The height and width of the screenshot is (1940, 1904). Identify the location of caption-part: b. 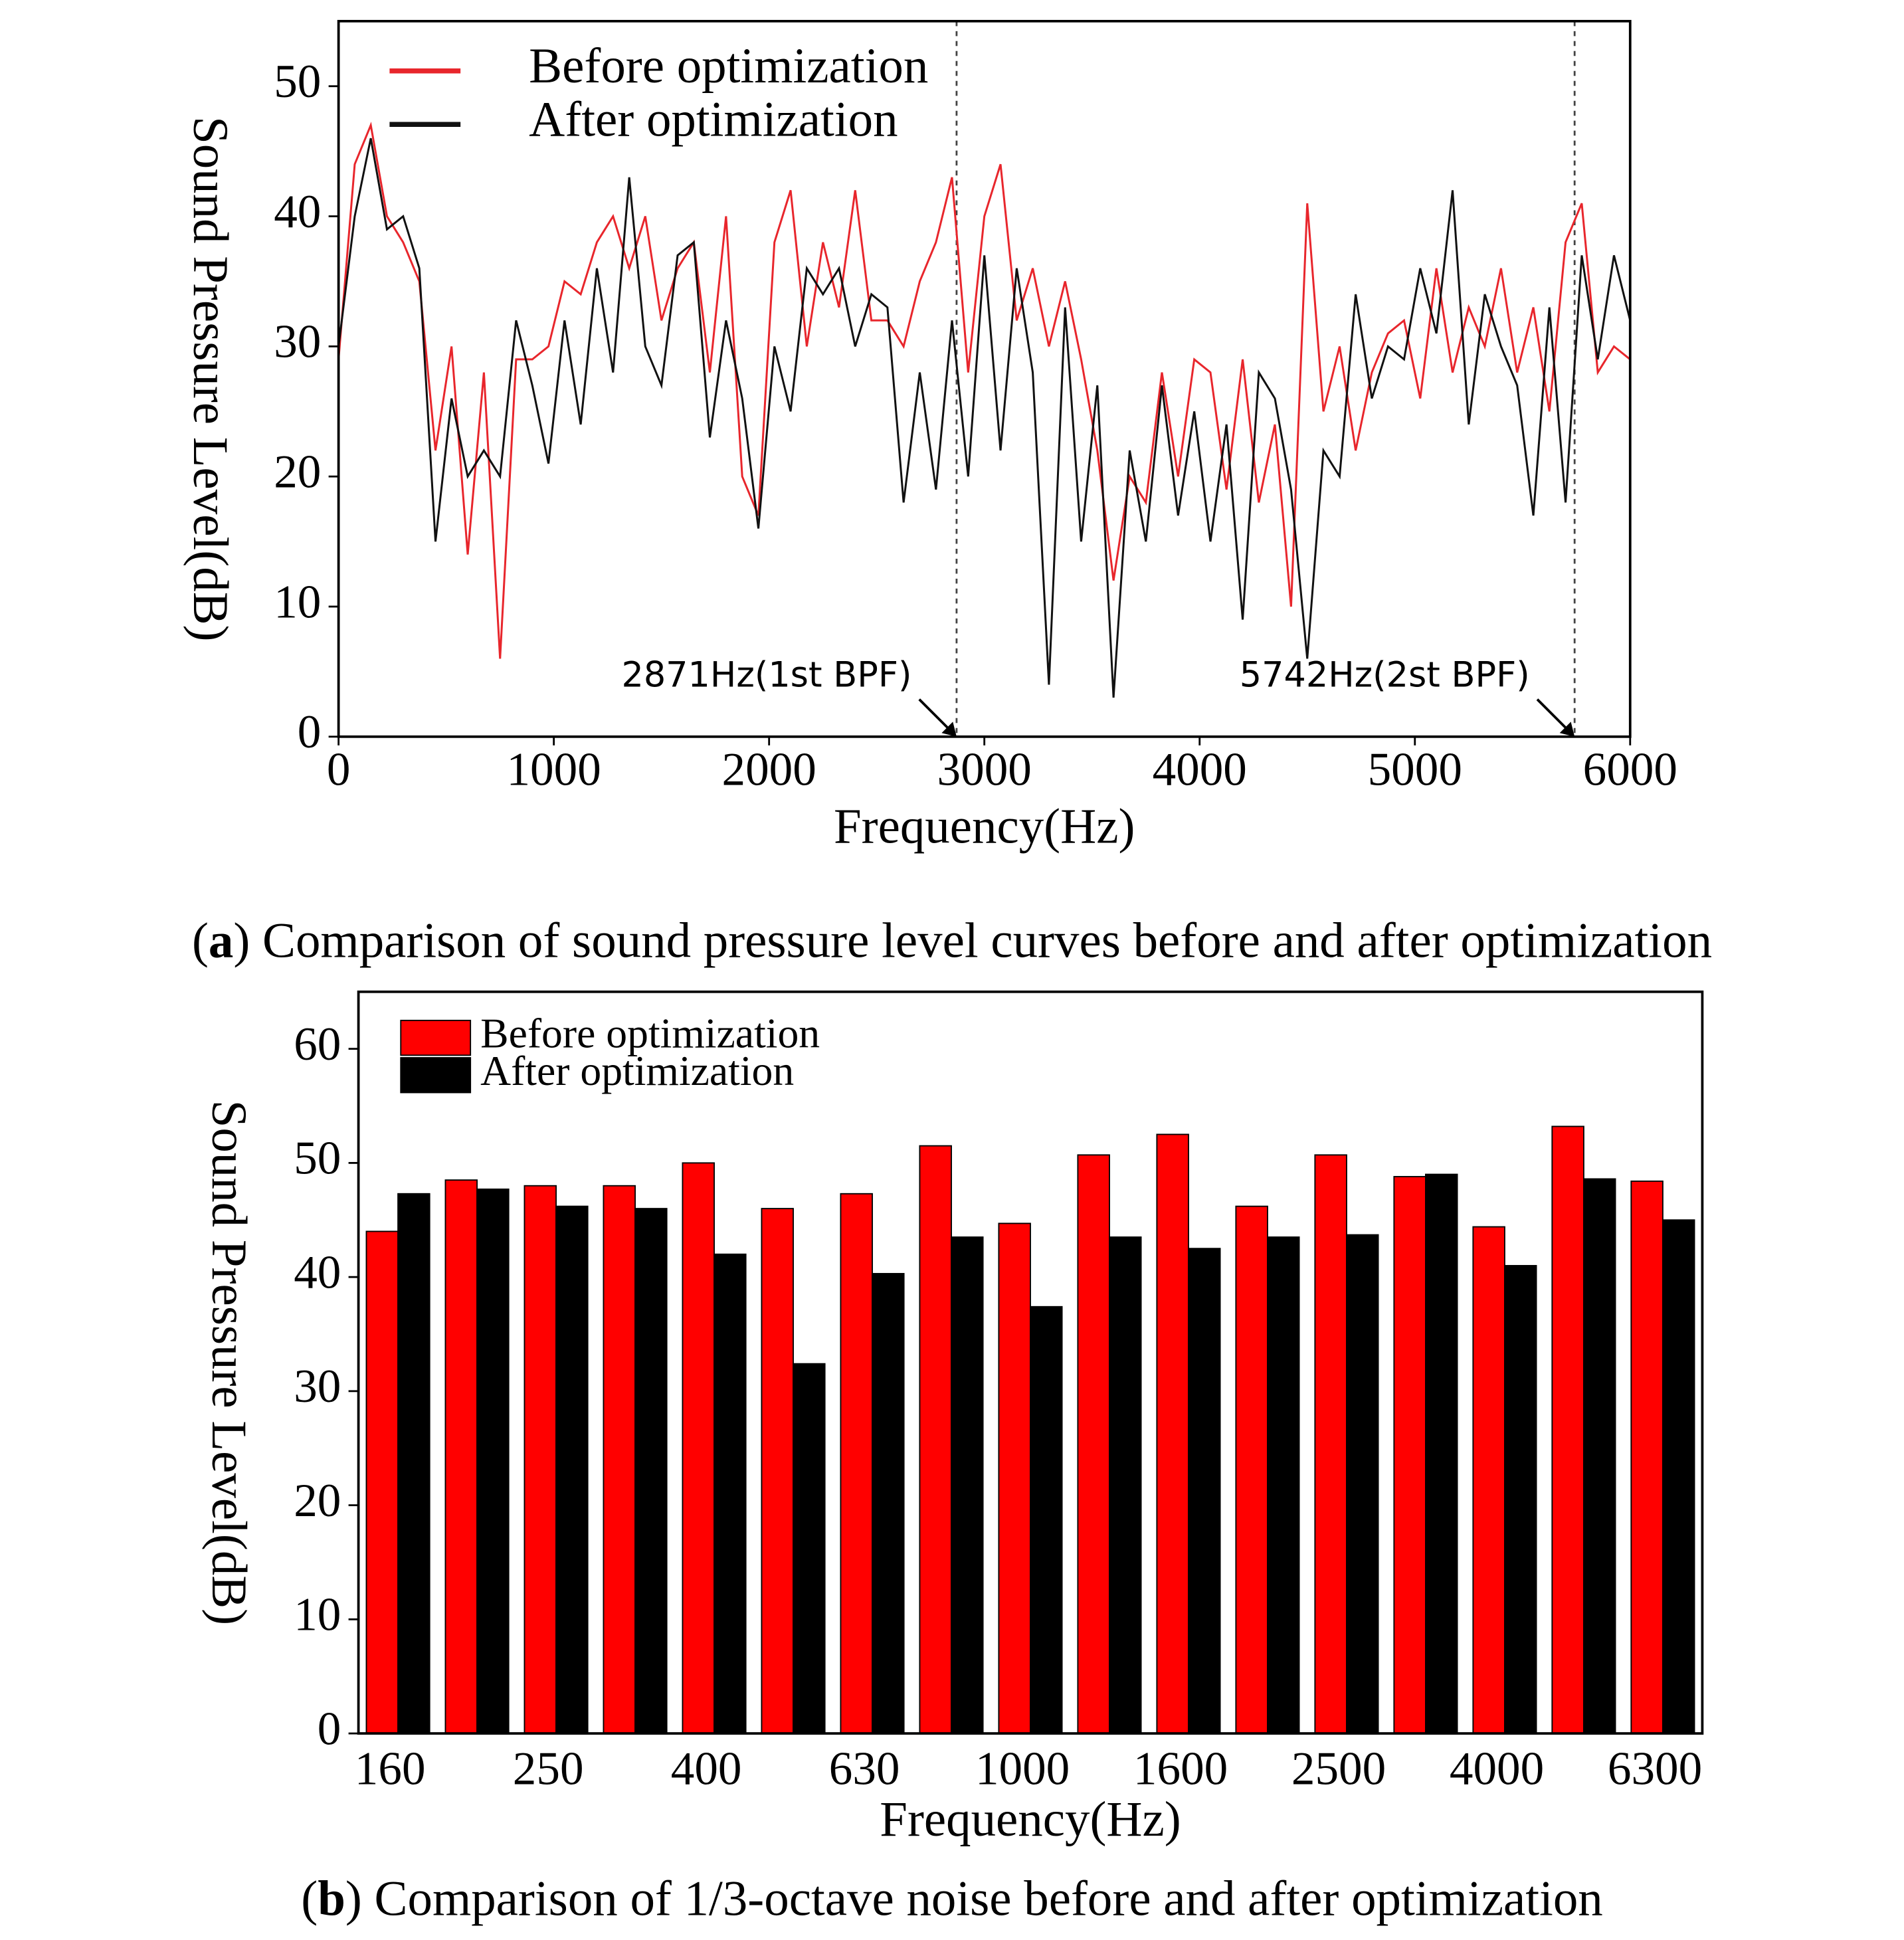
(332, 1899).